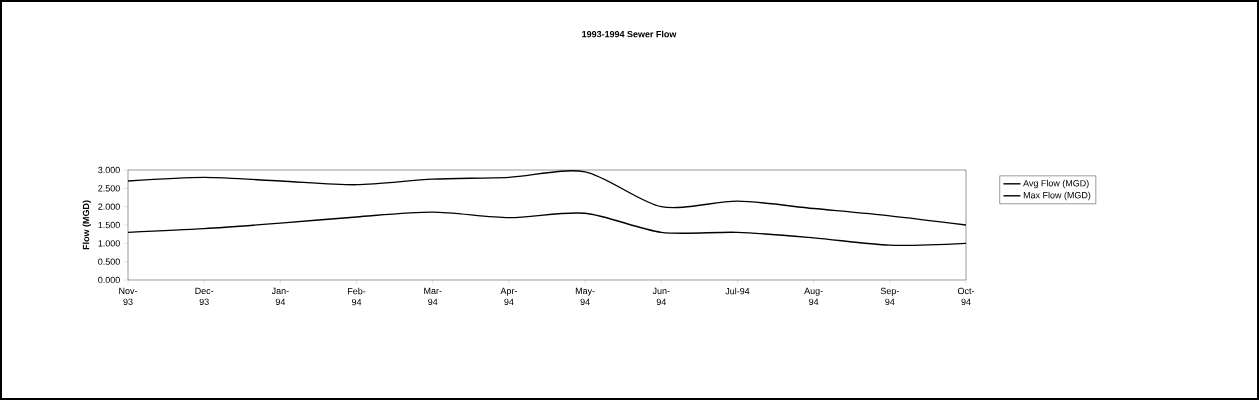  Describe the element at coordinates (109, 188) in the screenshot. I see `y-tick-label: 2.500` at that location.